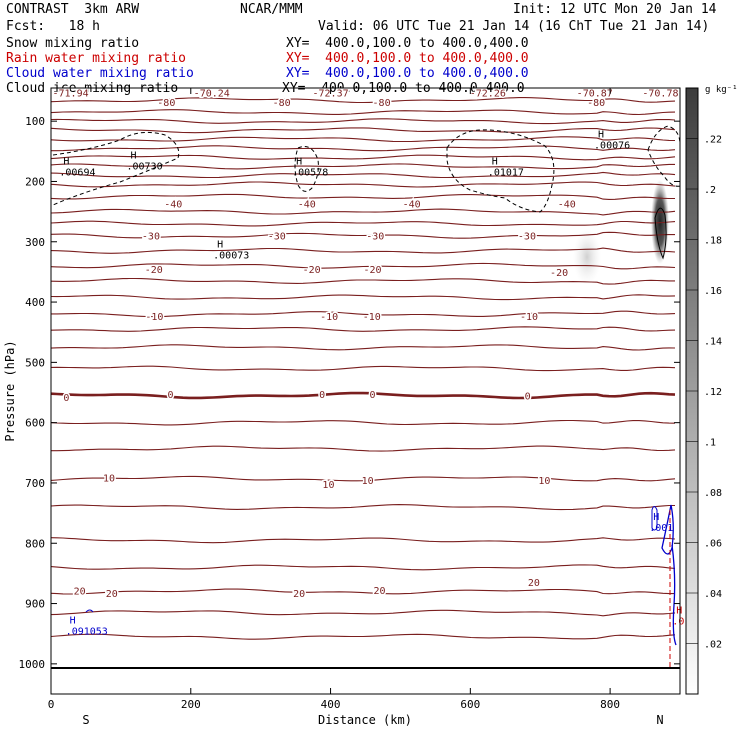  Describe the element at coordinates (87, 631) in the screenshot. I see `maximum-value: .091053` at that location.